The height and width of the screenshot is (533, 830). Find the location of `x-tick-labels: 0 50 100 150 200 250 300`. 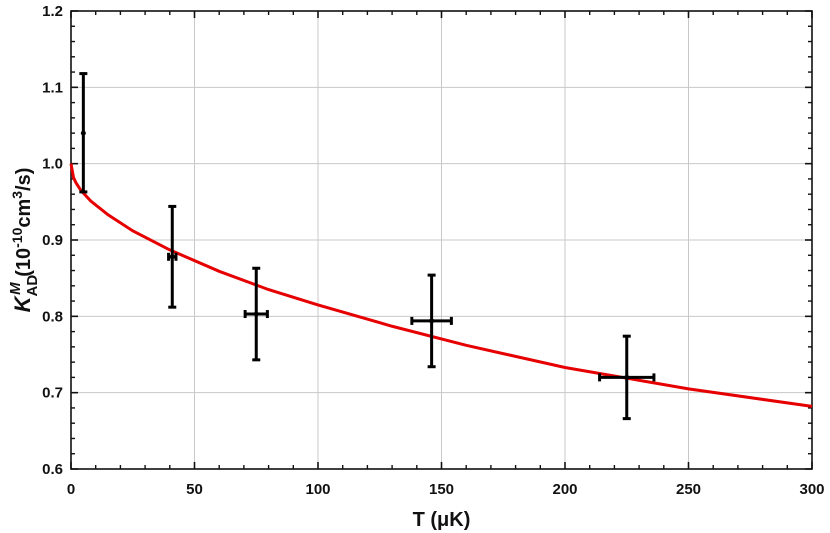

x-tick-labels: 0 50 100 150 200 250 300 is located at coordinates (446, 489).